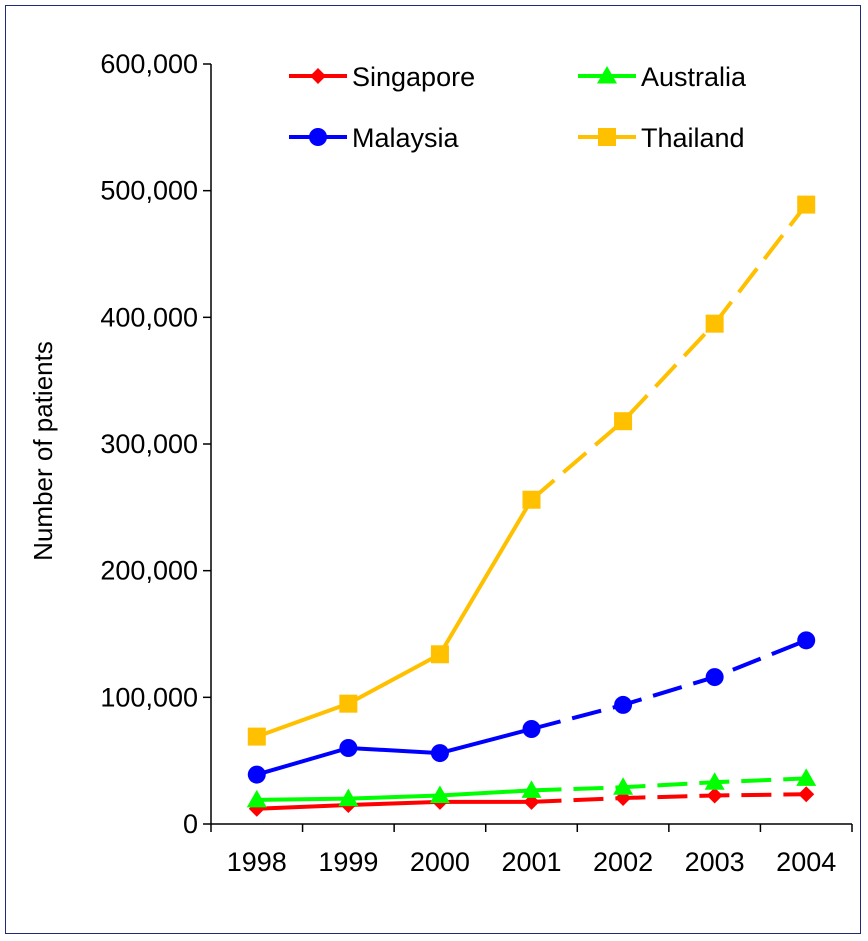 The height and width of the screenshot is (941, 868). I want to click on series-line-solid-australia, so click(394, 795).